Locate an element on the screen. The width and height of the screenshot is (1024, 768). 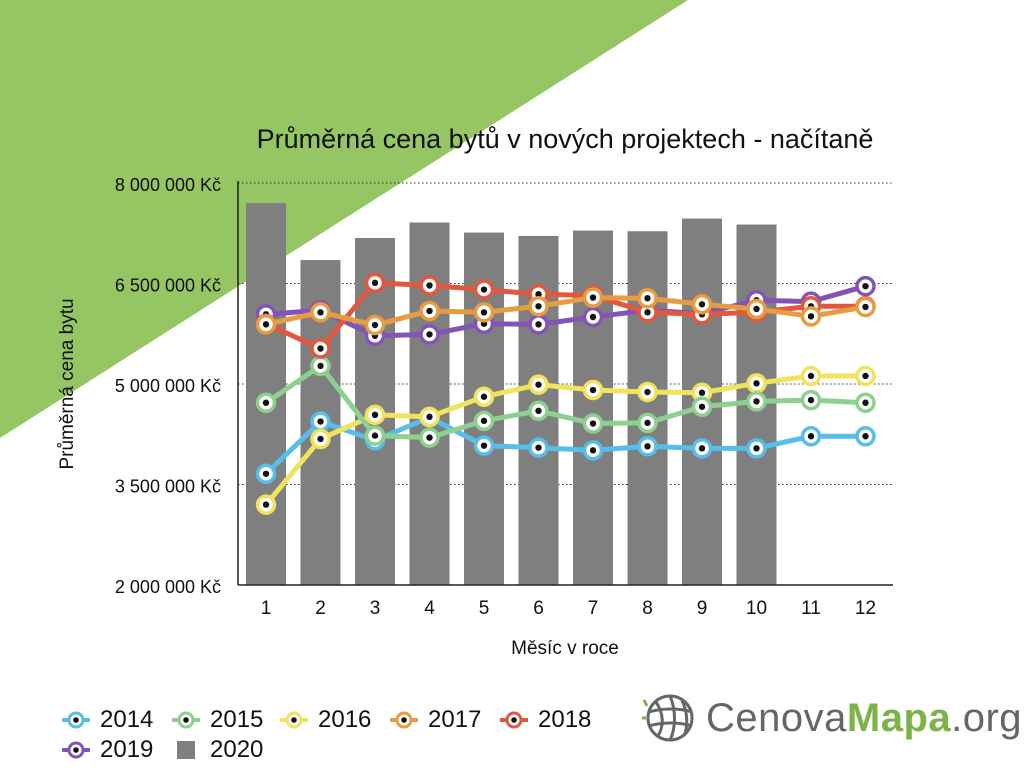
logo-text: CenovaMapa.org is located at coordinates (864, 718).